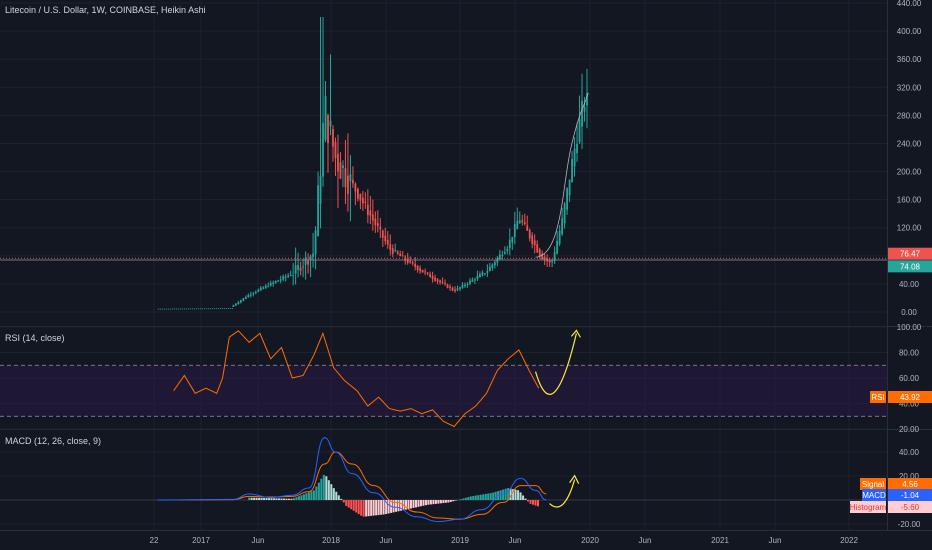 This screenshot has height=550, width=932. Describe the element at coordinates (562, 493) in the screenshot. I see `macd-annotation-arrow` at that location.